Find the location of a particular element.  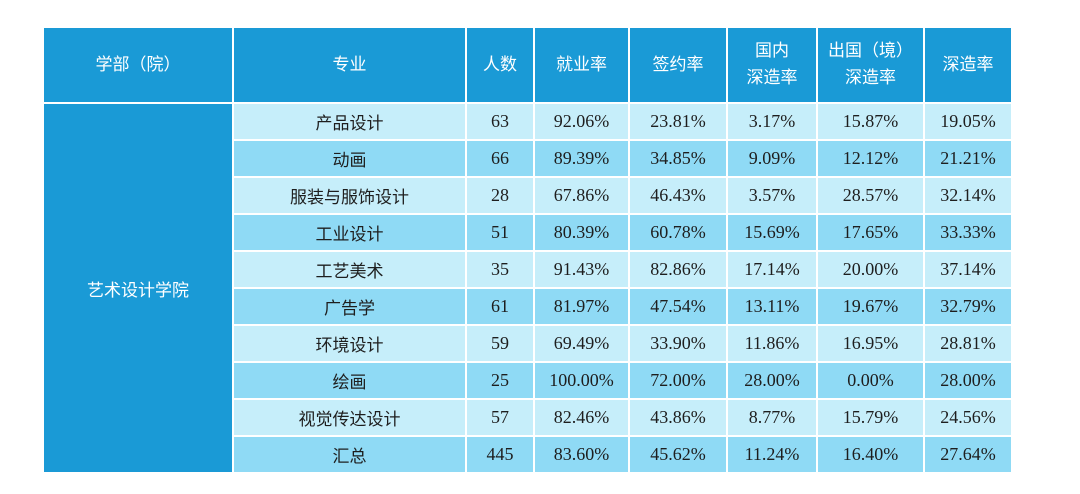

count-cell: 63 is located at coordinates (500, 121).